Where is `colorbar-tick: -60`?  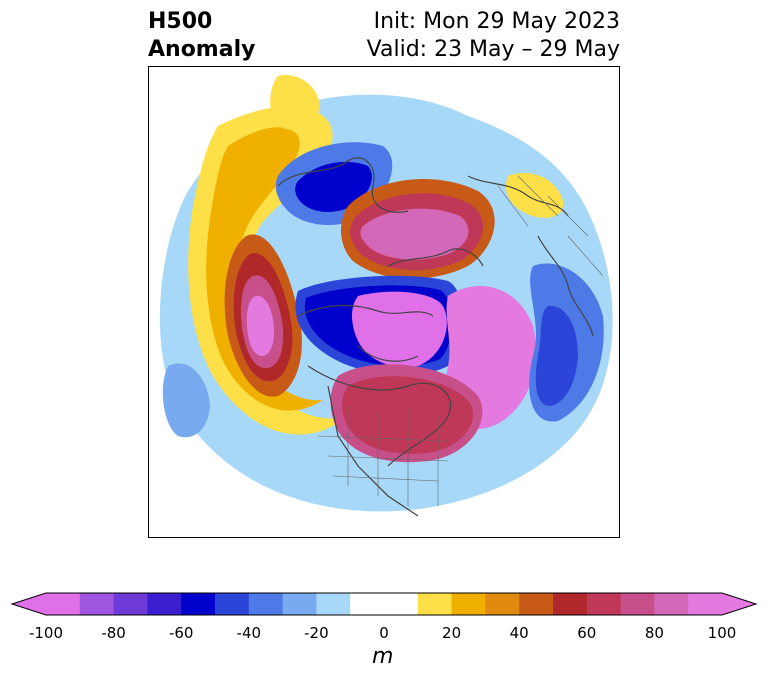 colorbar-tick: -60 is located at coordinates (181, 633).